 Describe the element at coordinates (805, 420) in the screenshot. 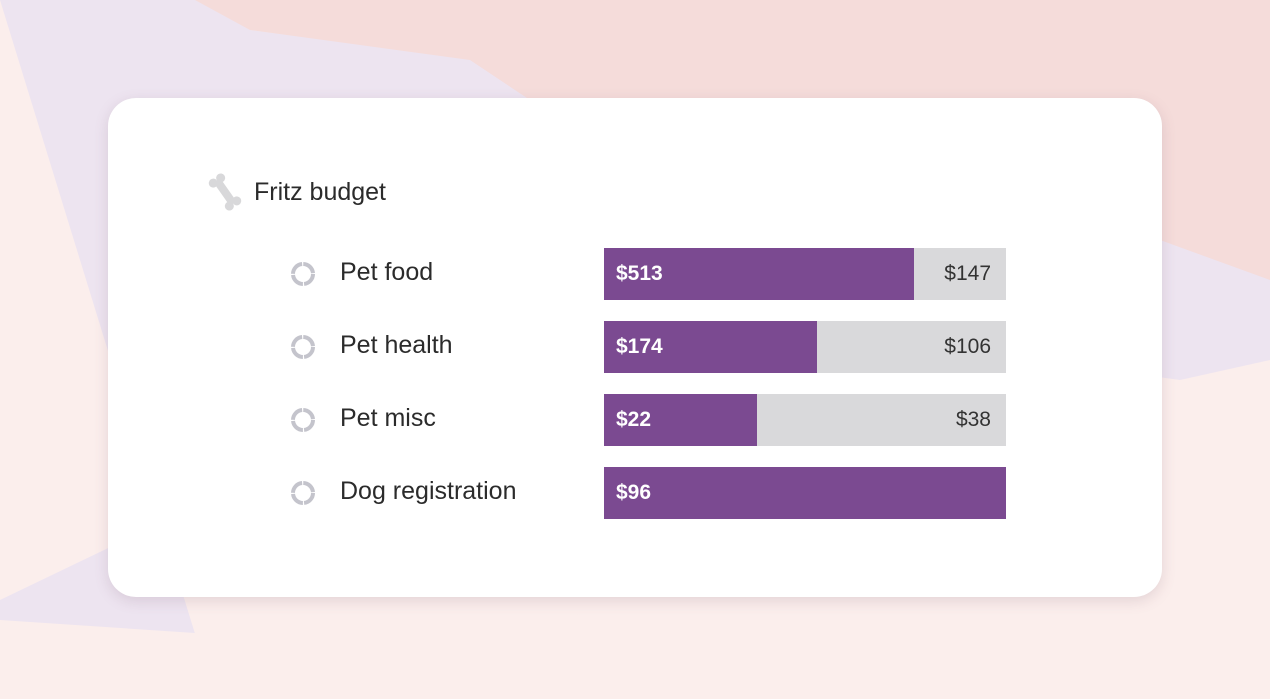

I see `budget-bar: $22 $38` at that location.